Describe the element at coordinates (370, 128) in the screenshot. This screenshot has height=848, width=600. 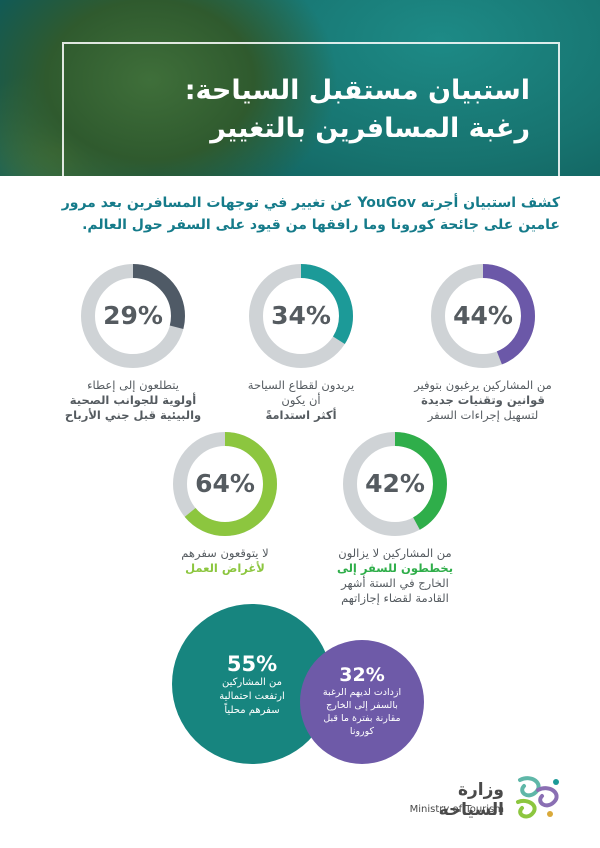
I see `title-line-2: رغبة المسافرين بالتغيير` at that location.